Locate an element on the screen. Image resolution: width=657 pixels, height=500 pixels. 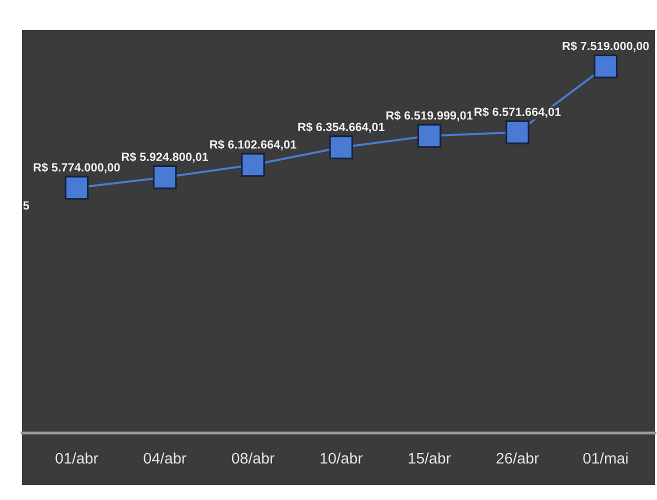
x-tick-label: 26/abr is located at coordinates (517, 458).